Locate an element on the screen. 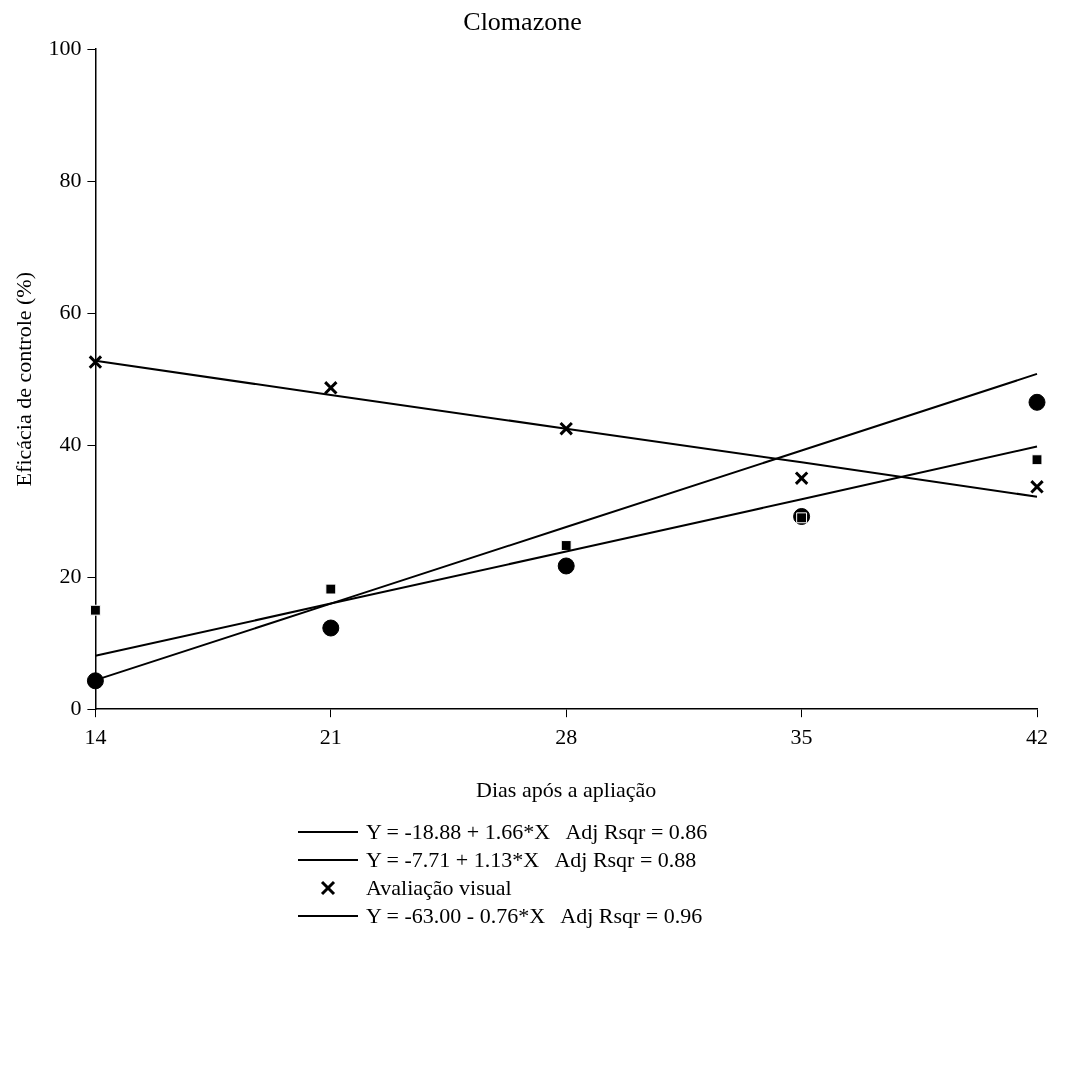 The image size is (1075, 1092). legend-label: Y = -18.88 + 1.66*X Adj Rsqr = 0.86 is located at coordinates (537, 832).